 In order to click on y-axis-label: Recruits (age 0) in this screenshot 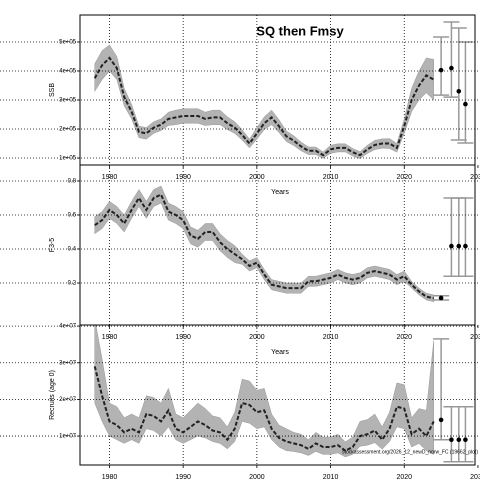, I will do `click(52, 395)`.